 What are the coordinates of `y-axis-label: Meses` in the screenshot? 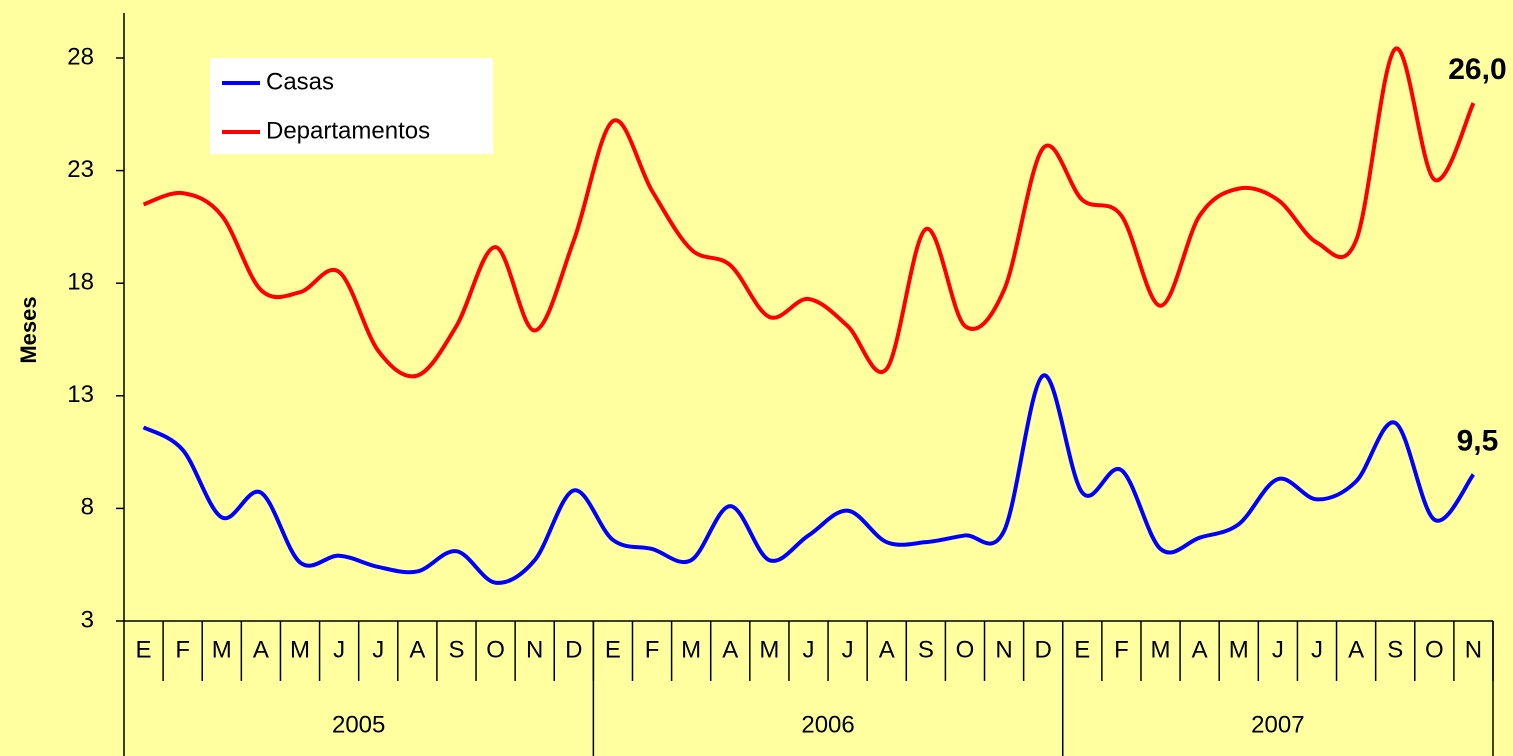 It's located at (28, 329).